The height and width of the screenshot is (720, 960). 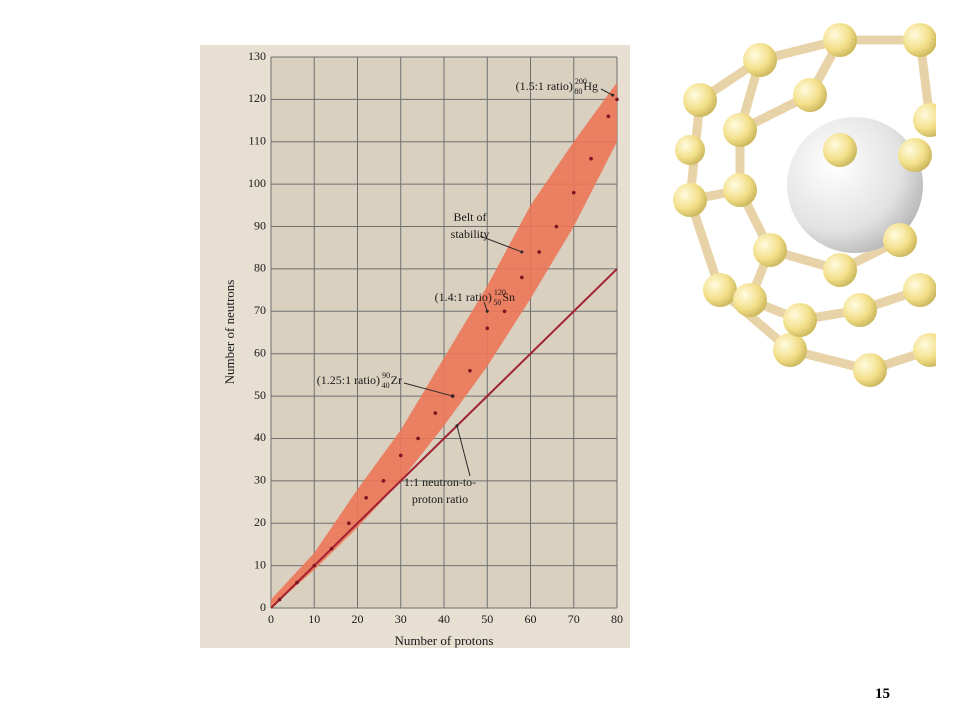 I want to click on isotope-mass: 200, so click(x=581, y=81).